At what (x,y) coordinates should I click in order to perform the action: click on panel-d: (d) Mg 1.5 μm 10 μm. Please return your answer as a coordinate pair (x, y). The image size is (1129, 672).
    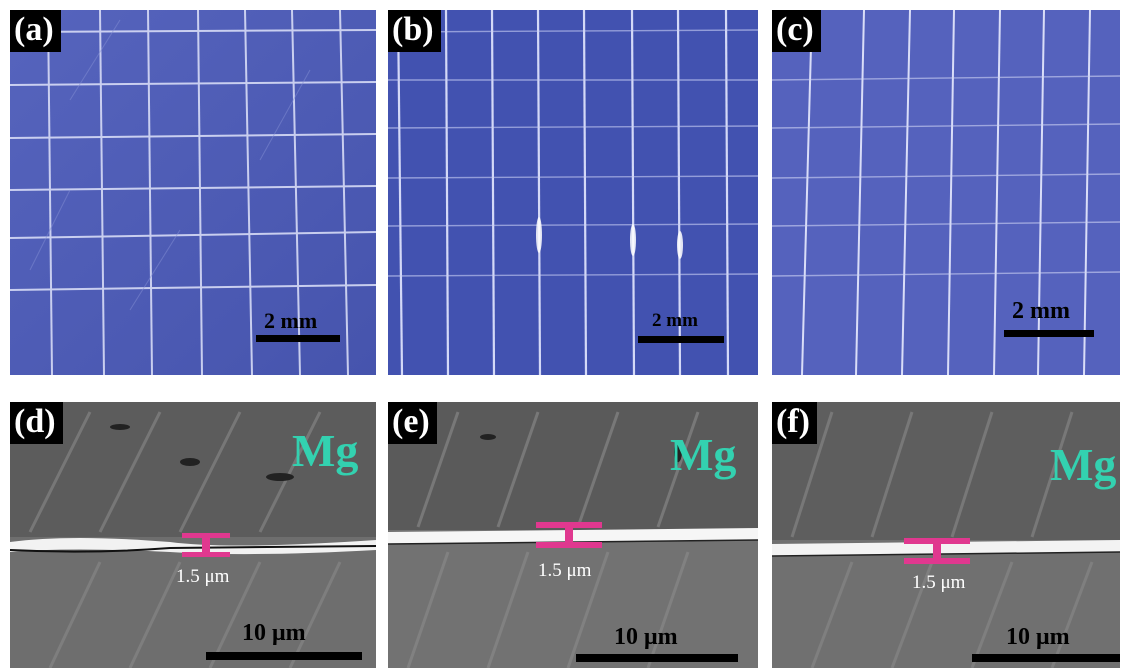
    Looking at the image, I should click on (193, 535).